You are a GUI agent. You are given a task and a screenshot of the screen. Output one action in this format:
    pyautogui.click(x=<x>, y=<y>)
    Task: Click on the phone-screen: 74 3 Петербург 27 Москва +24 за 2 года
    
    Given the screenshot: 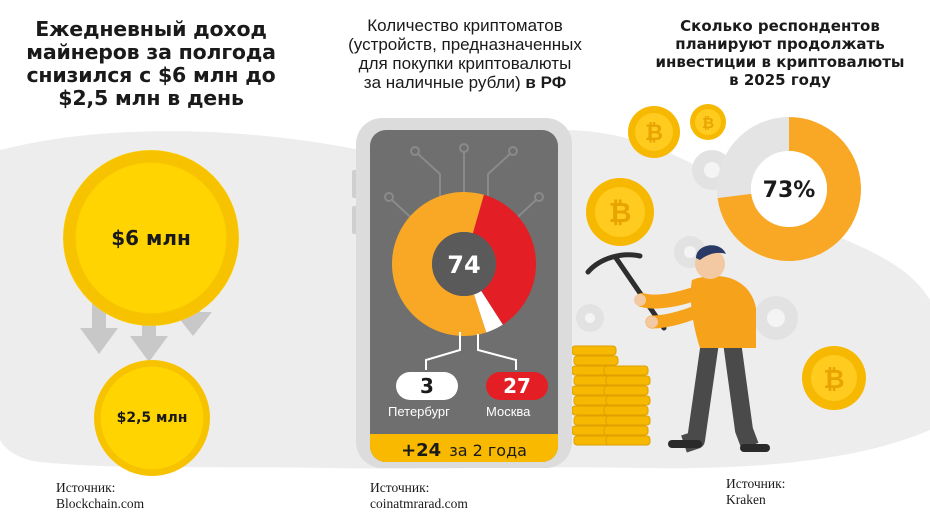 What is the action you would take?
    pyautogui.click(x=464, y=296)
    